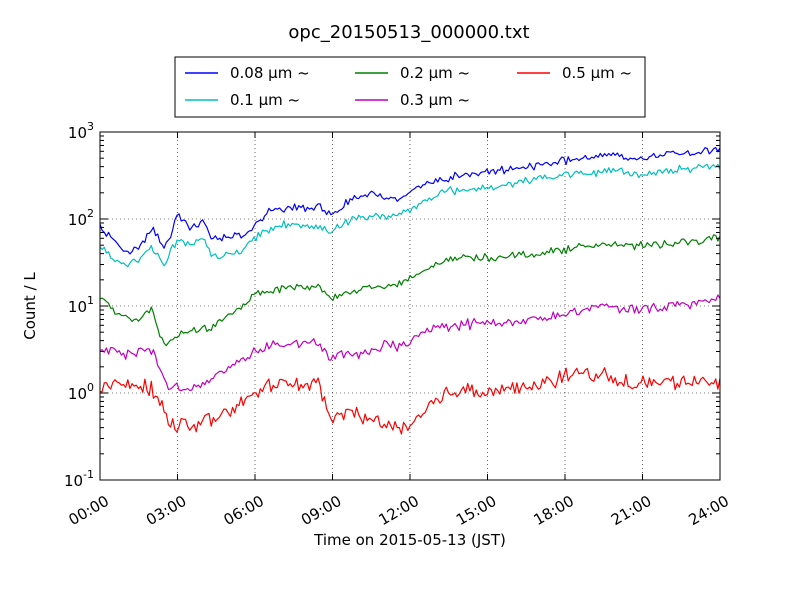  I want to click on y-tick-label: 10³, so click(81, 131).